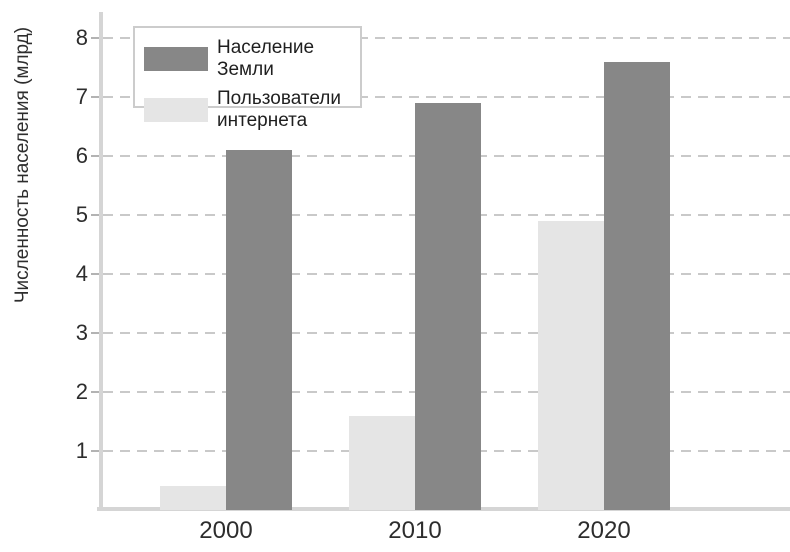  I want to click on x-tick-label-2010: 2010, so click(415, 530).